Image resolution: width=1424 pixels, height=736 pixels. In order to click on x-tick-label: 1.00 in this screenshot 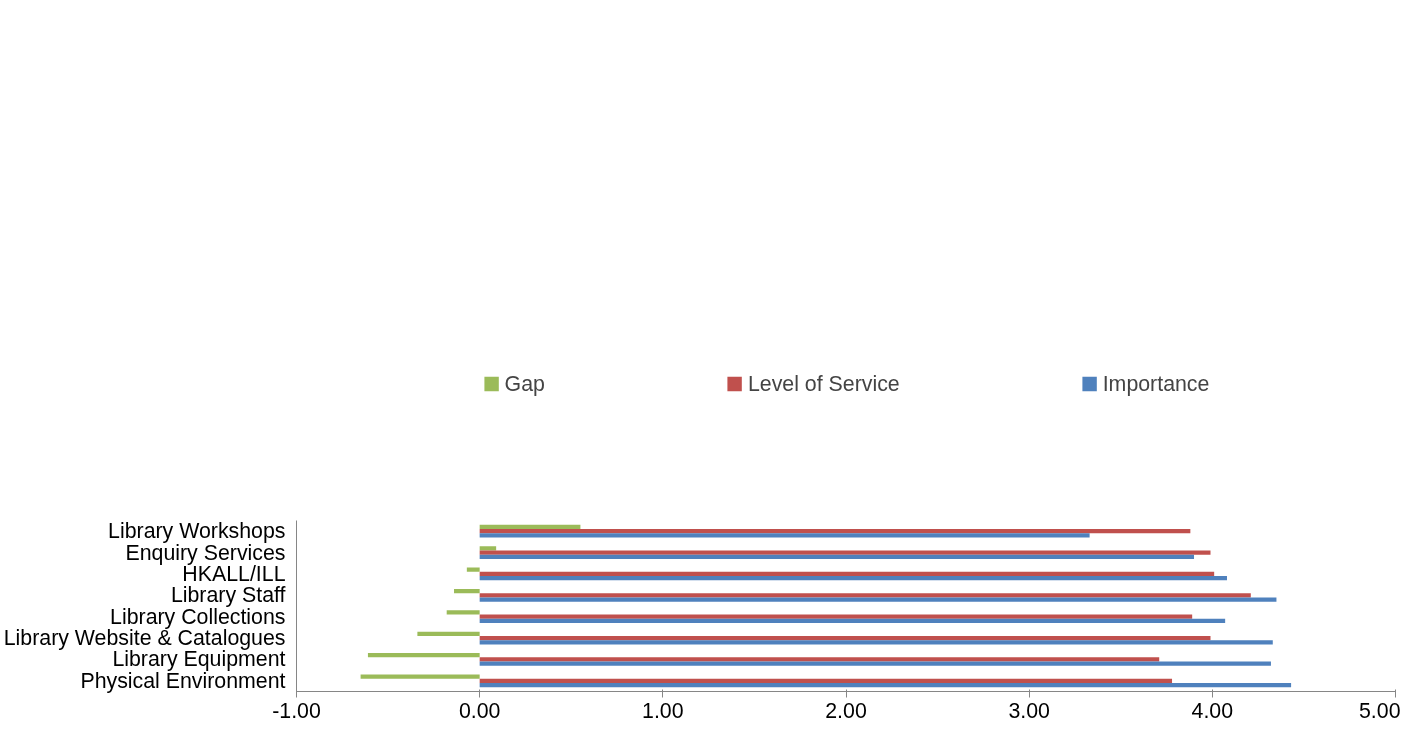, I will do `click(663, 710)`.